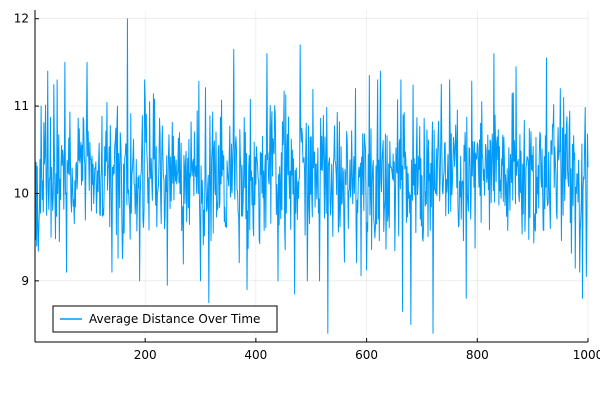 Image resolution: width=600 pixels, height=405 pixels. I want to click on x-tick-label: 1000, so click(586, 355).